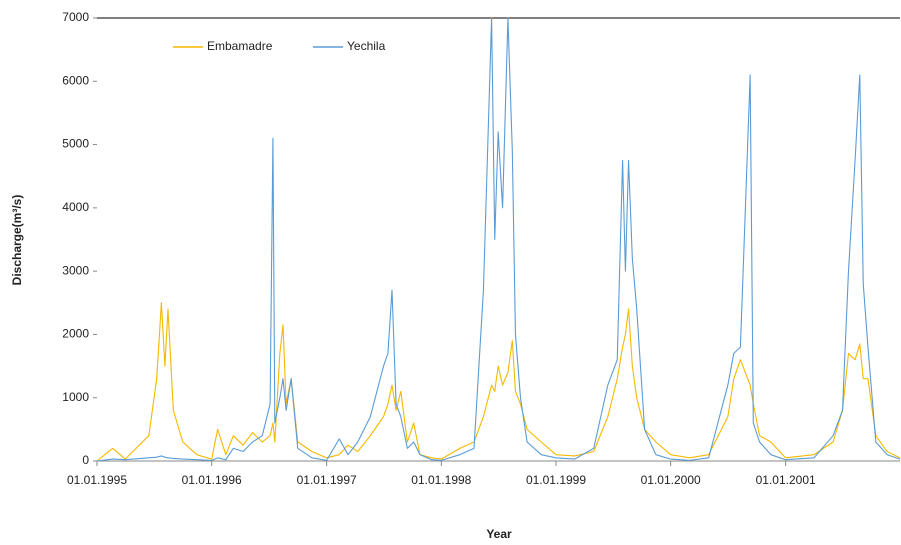 The width and height of the screenshot is (901, 545). I want to click on legend-label: Embamadre, so click(240, 46).